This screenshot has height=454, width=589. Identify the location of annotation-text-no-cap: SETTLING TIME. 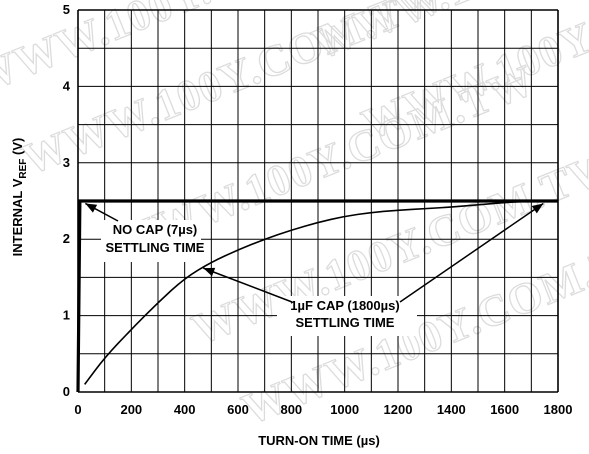
(155, 247).